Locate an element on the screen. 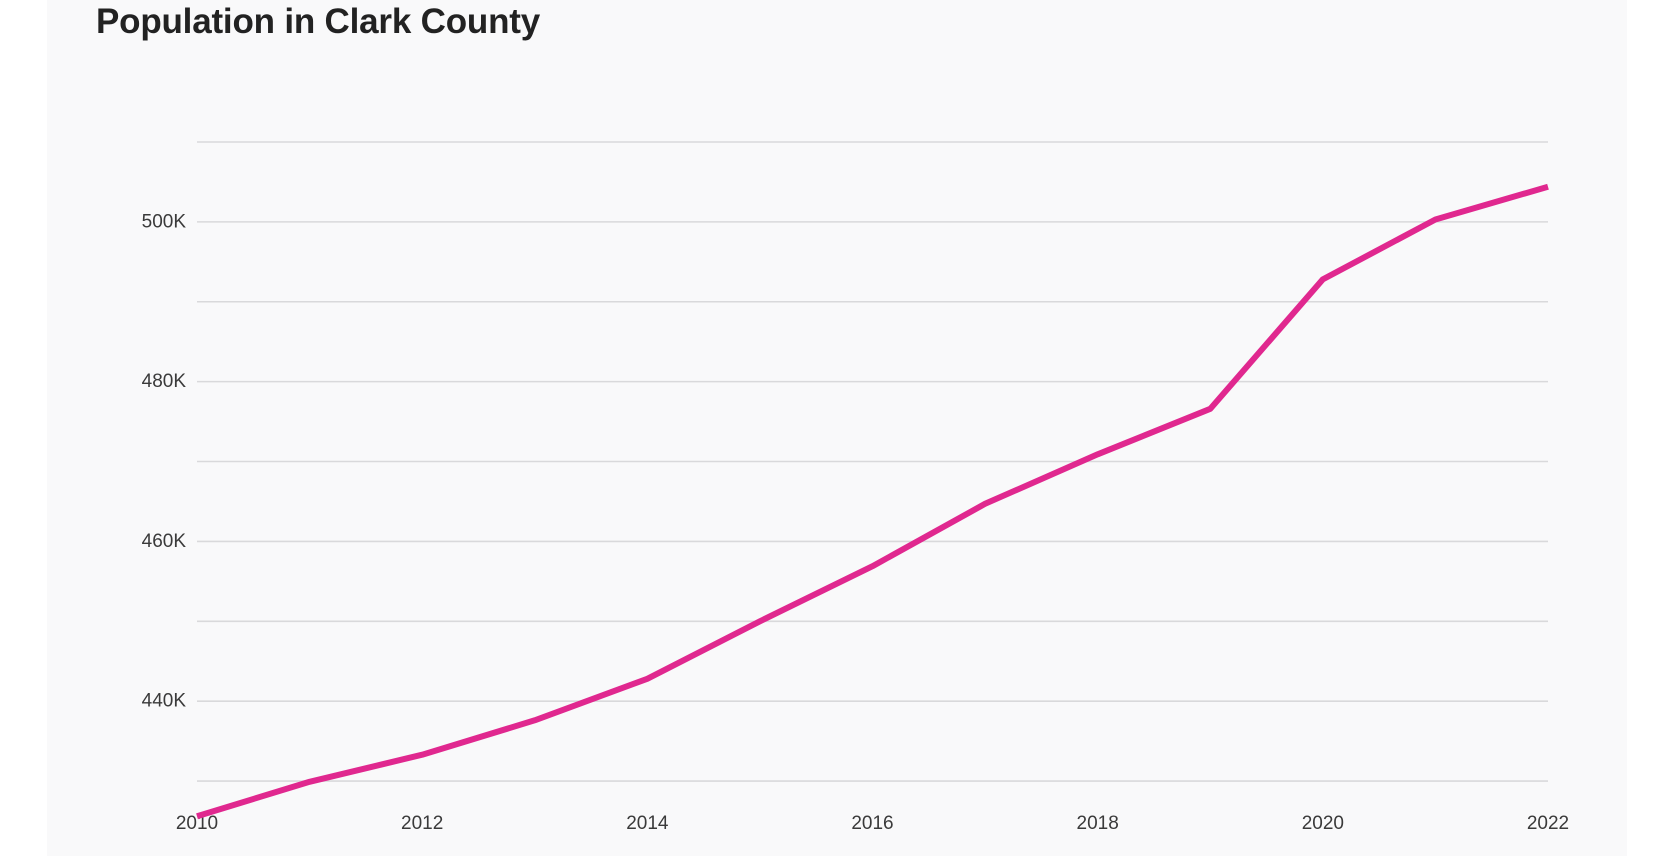 This screenshot has height=856, width=1668. x-tick-label: 2010 is located at coordinates (197, 823).